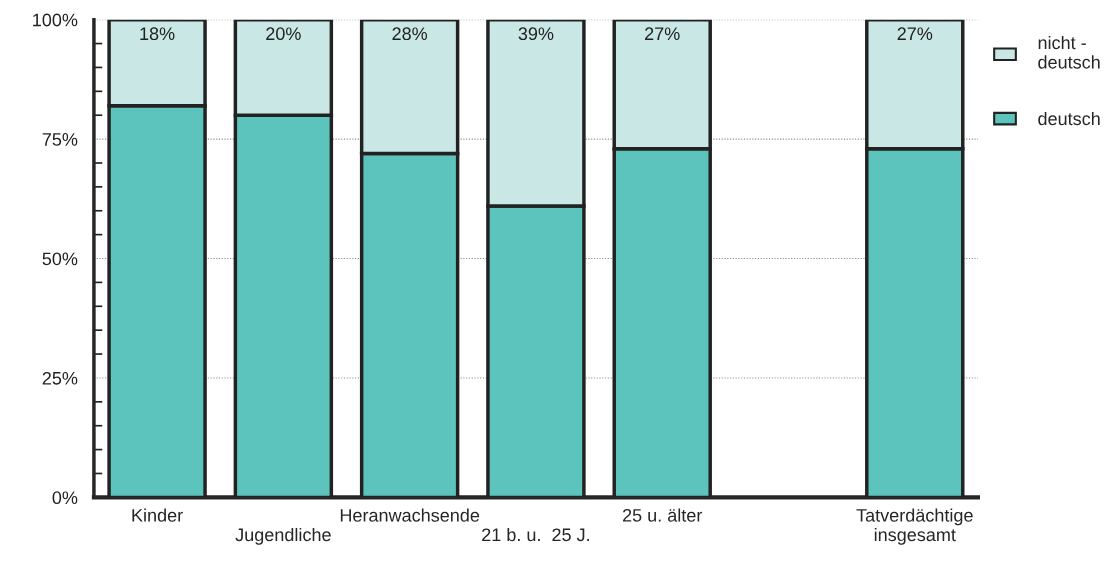  Describe the element at coordinates (60, 259) in the screenshot. I see `y-tick-label: 50%` at that location.